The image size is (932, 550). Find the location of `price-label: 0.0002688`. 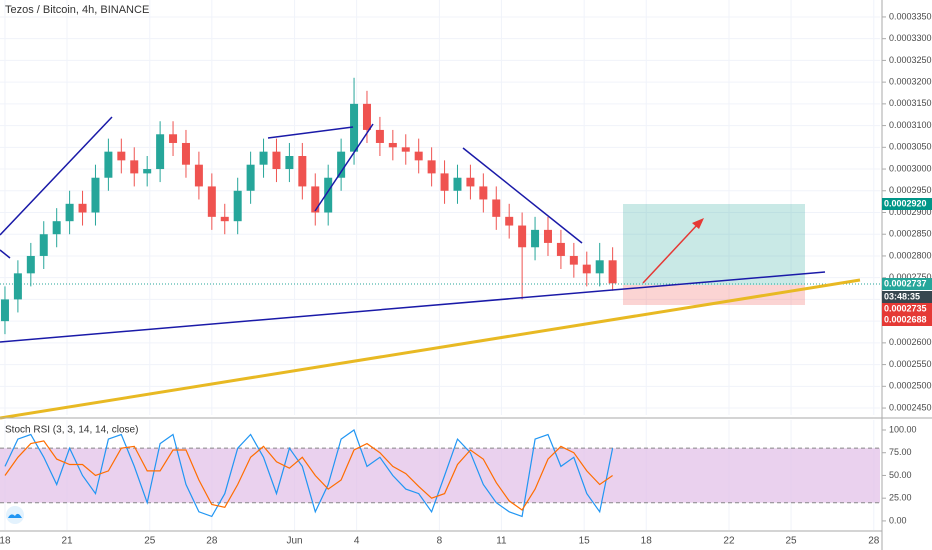

price-label: 0.0002688 is located at coordinates (905, 319).